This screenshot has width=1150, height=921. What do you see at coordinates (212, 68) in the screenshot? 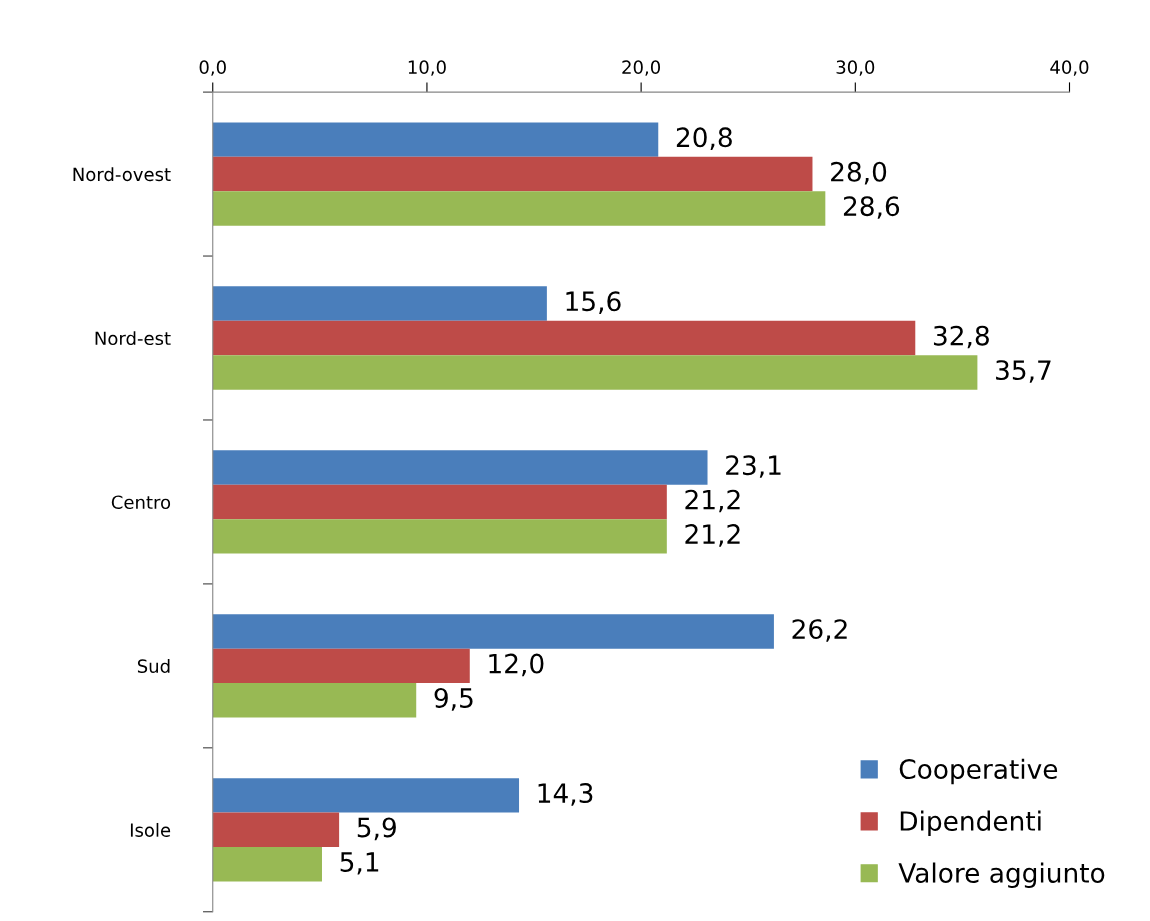
I see `x-tick-label: 0,0` at bounding box center [212, 68].